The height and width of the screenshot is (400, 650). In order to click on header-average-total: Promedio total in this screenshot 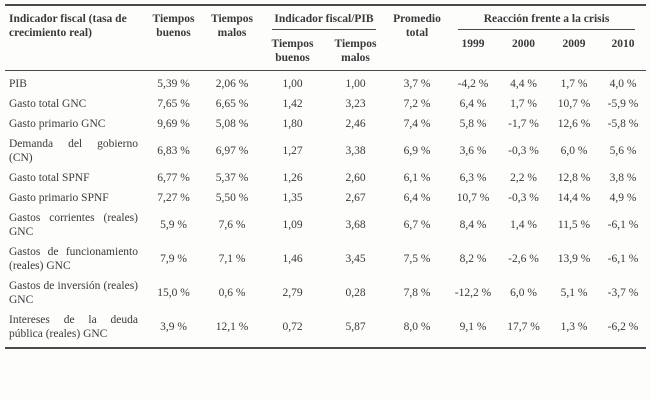, I will do `click(417, 38)`.